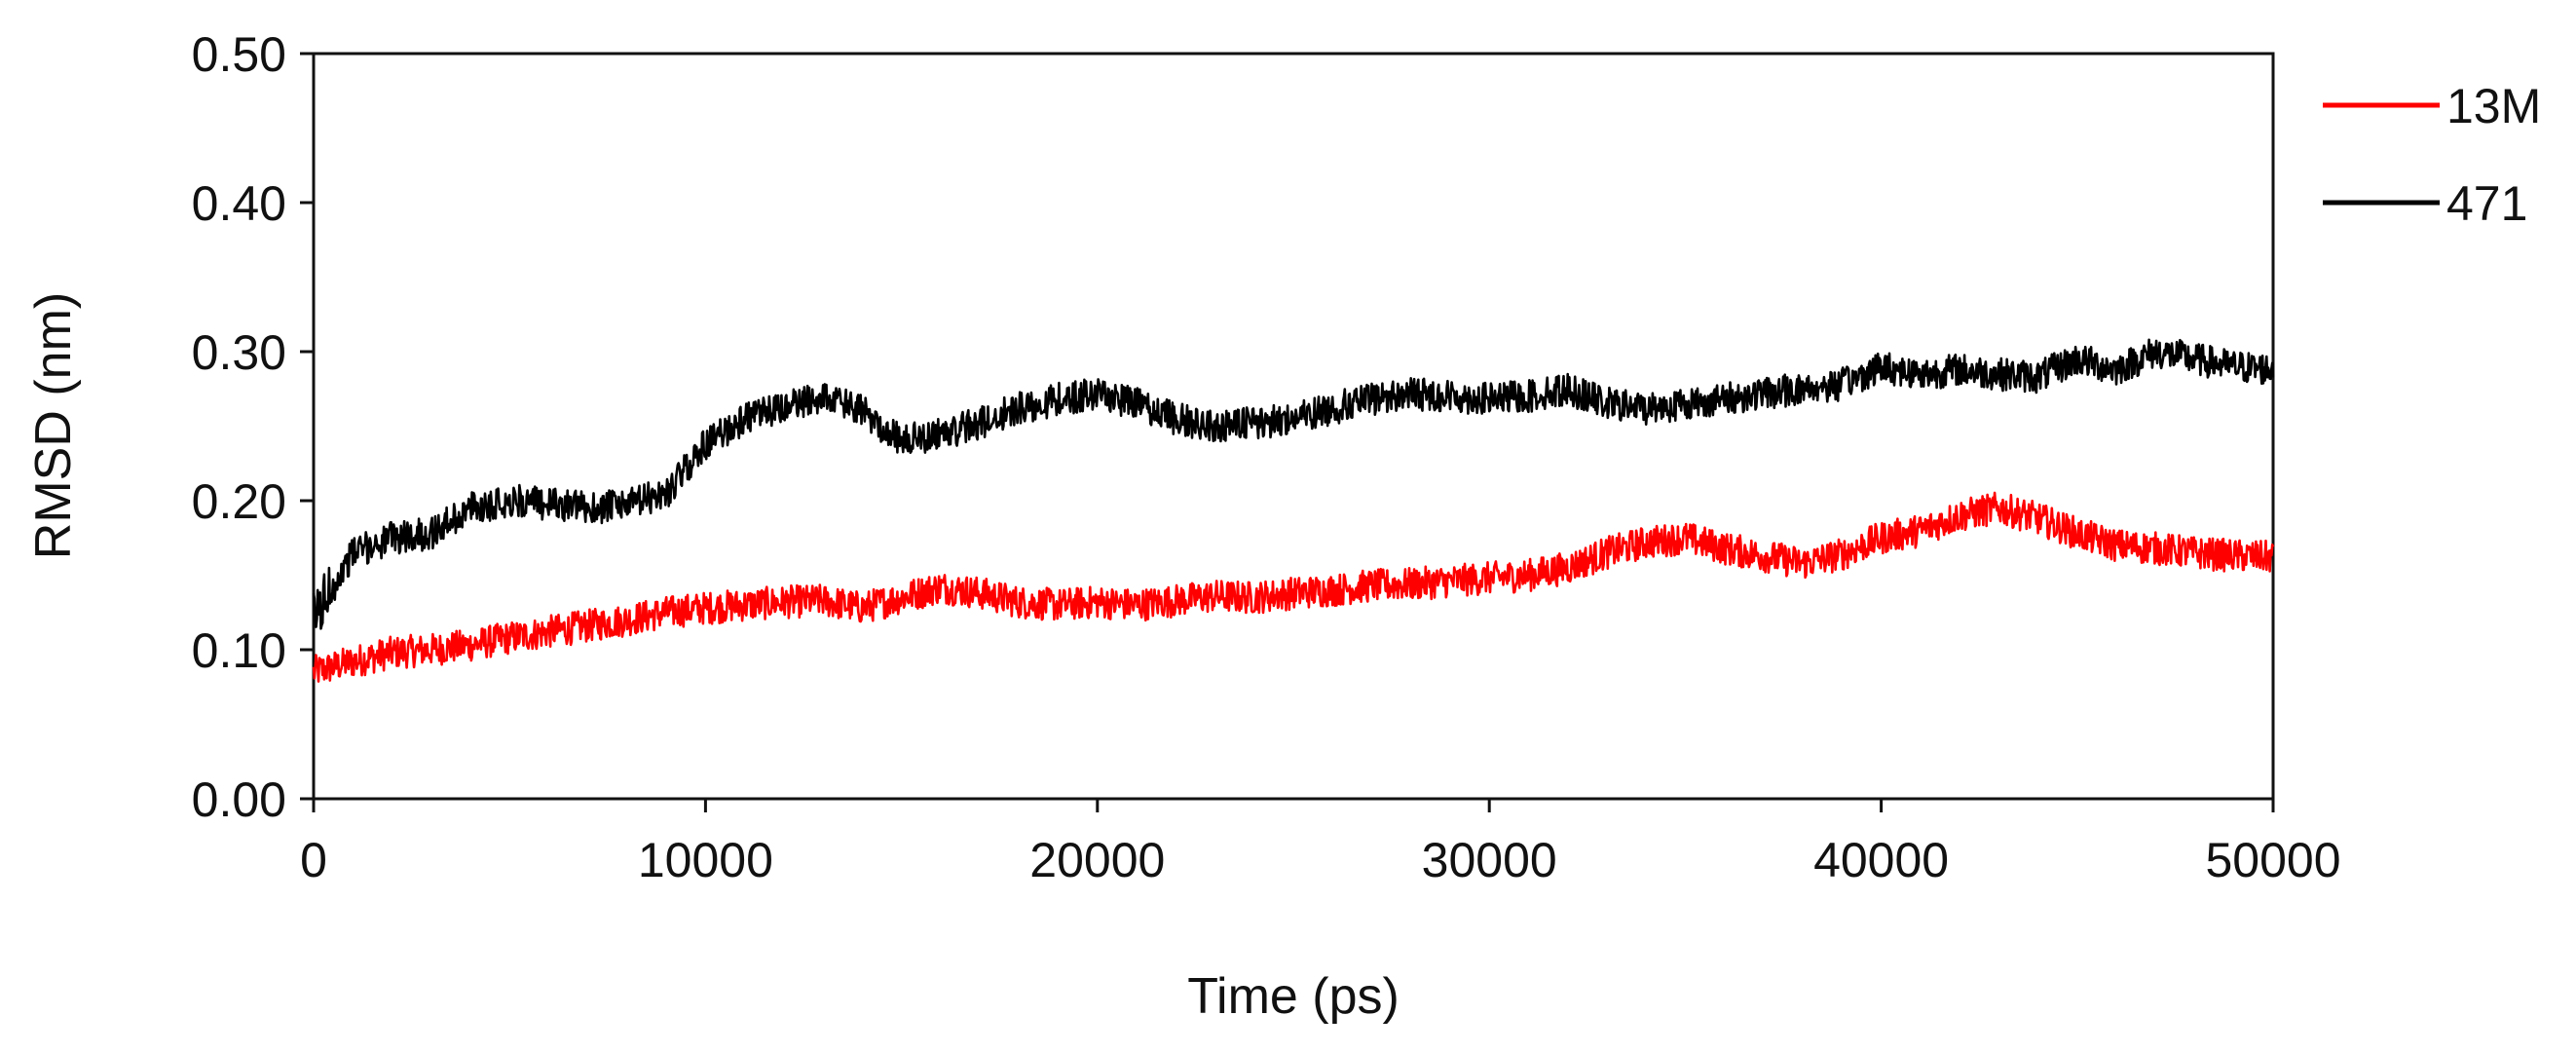 Image resolution: width=2576 pixels, height=1053 pixels. I want to click on x-tick-label: 20000, so click(1097, 860).